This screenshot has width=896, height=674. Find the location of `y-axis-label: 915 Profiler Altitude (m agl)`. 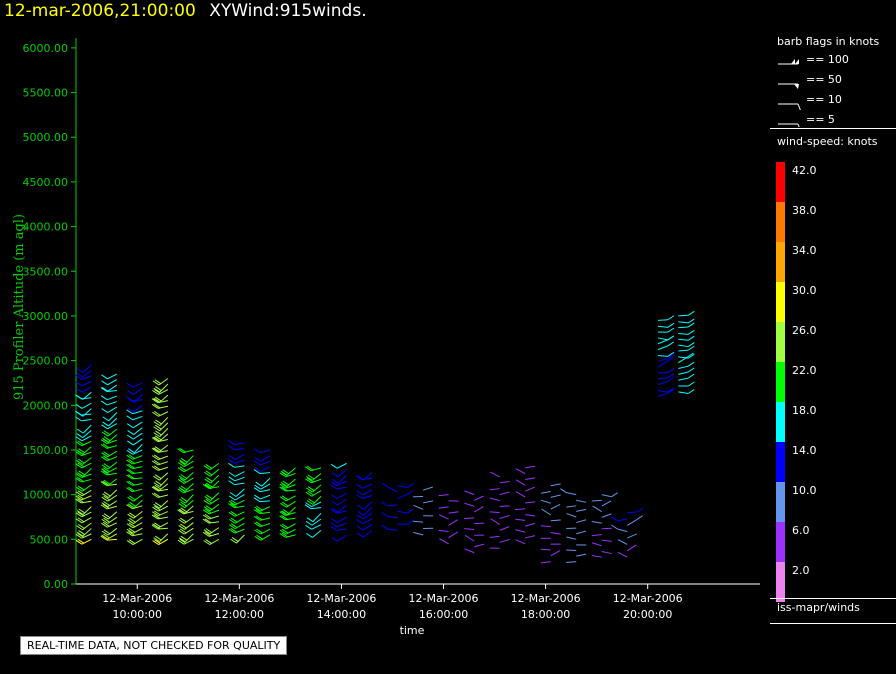

y-axis-label: 915 Profiler Altitude (m agl) is located at coordinates (19, 307).